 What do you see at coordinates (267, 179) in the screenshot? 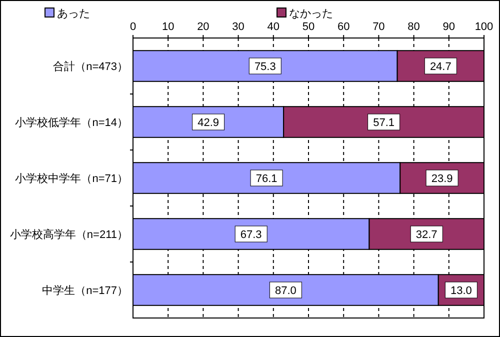
I see `data-label: 76.1` at bounding box center [267, 179].